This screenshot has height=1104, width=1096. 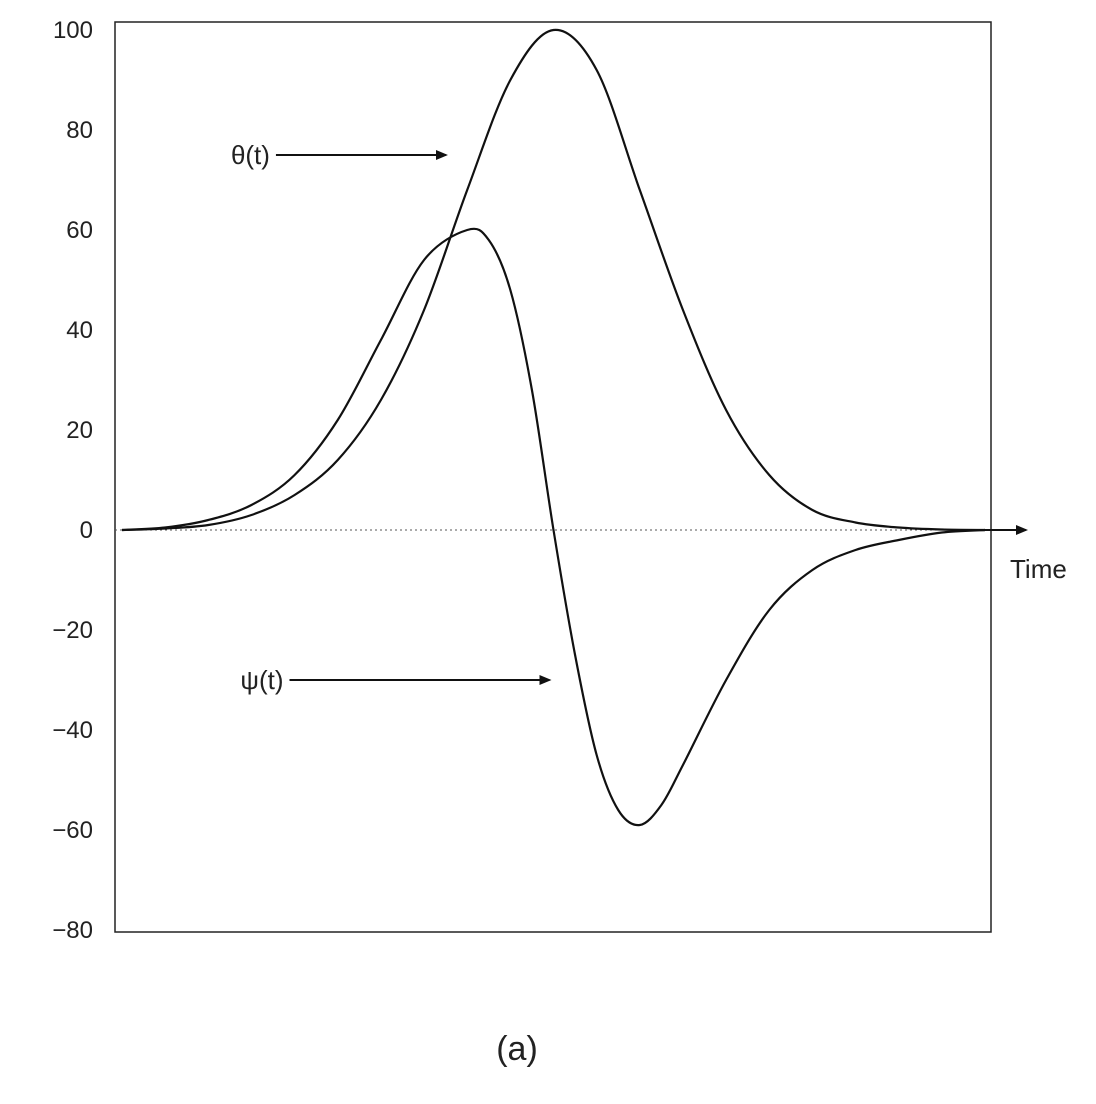 What do you see at coordinates (79, 430) in the screenshot?
I see `y-tick-label: 20` at bounding box center [79, 430].